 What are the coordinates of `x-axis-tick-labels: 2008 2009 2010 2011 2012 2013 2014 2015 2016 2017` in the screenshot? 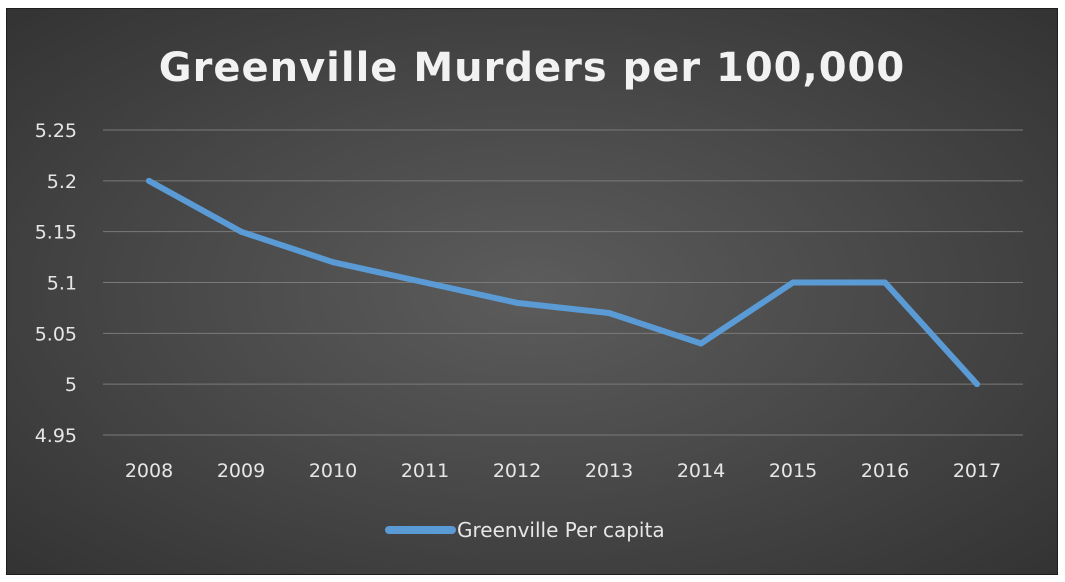 It's located at (563, 471).